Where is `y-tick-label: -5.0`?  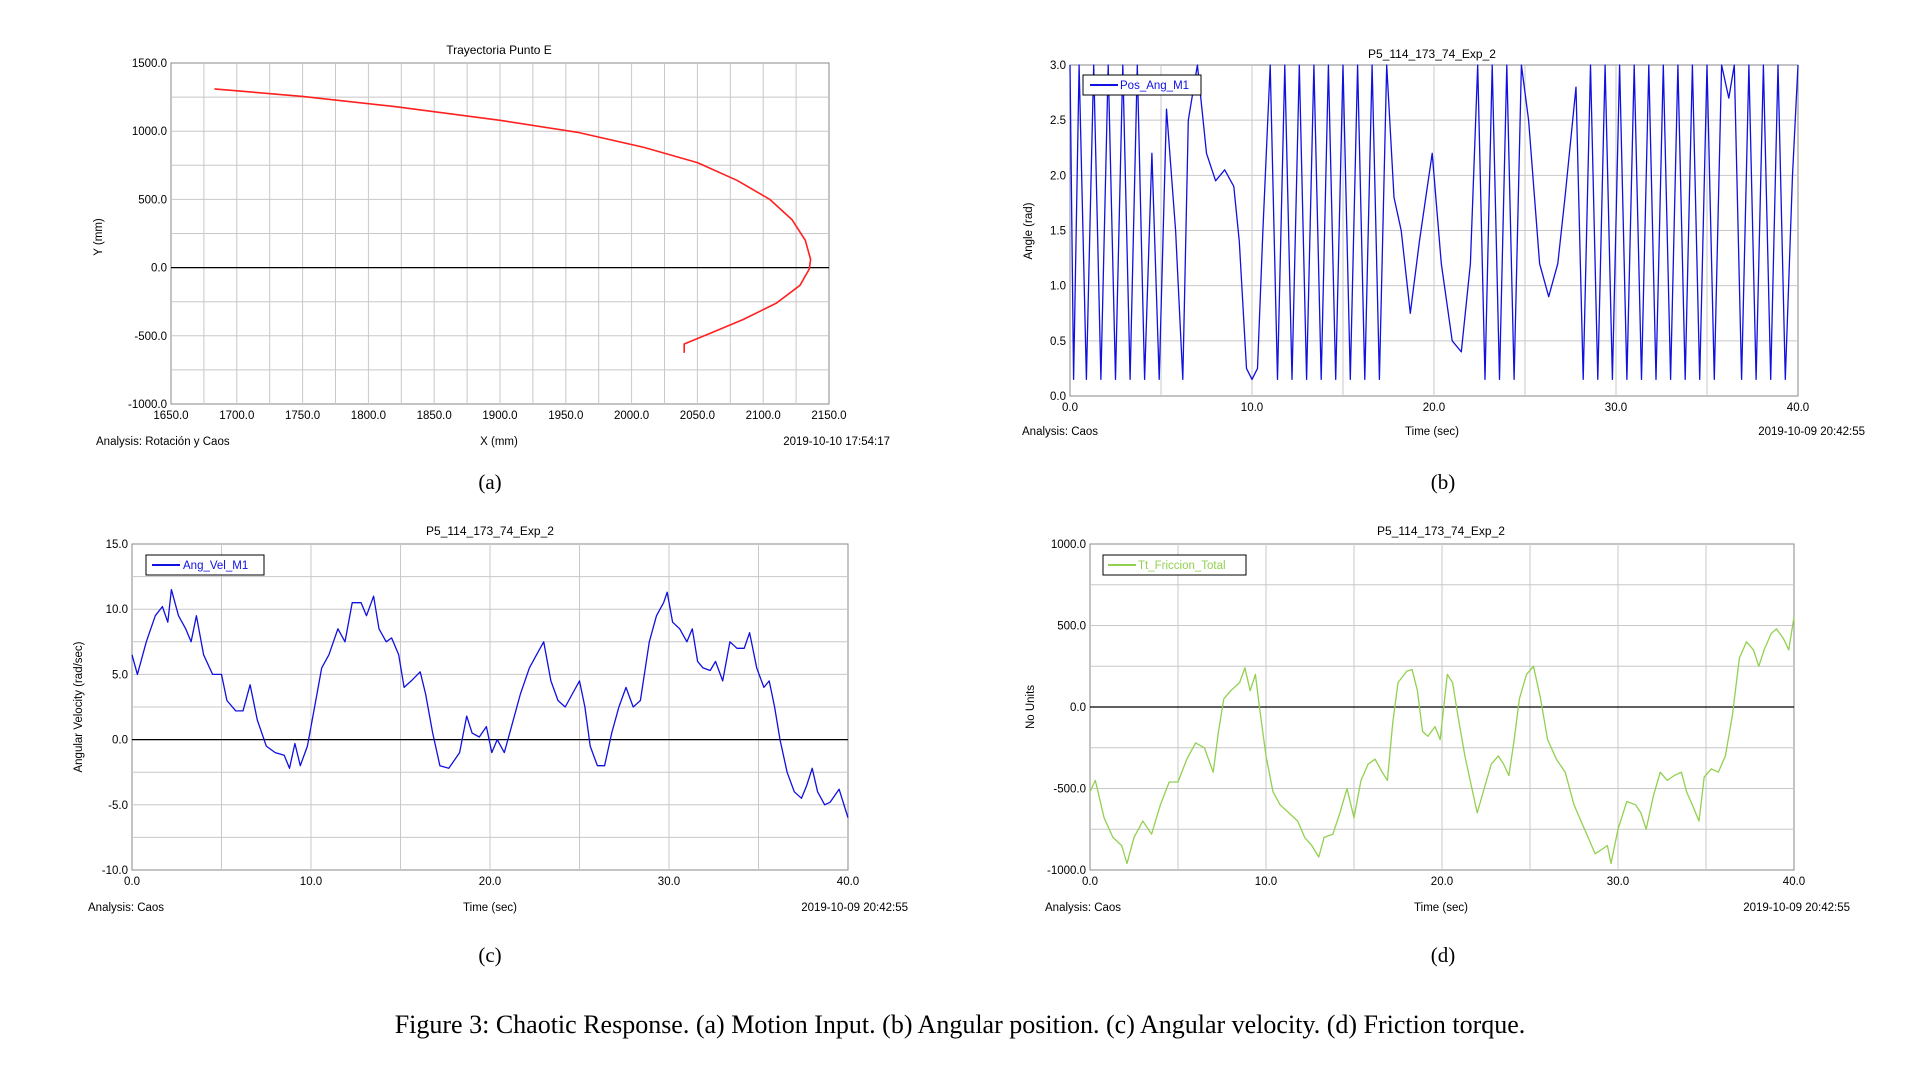
y-tick-label: -5.0 is located at coordinates (118, 806).